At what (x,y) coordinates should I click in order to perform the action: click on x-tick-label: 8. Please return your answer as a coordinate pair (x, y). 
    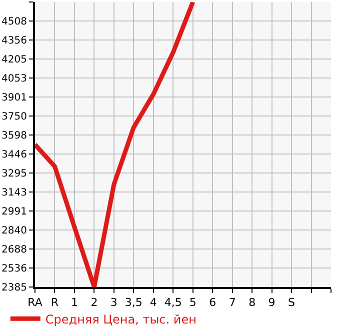
    Looking at the image, I should click on (252, 303).